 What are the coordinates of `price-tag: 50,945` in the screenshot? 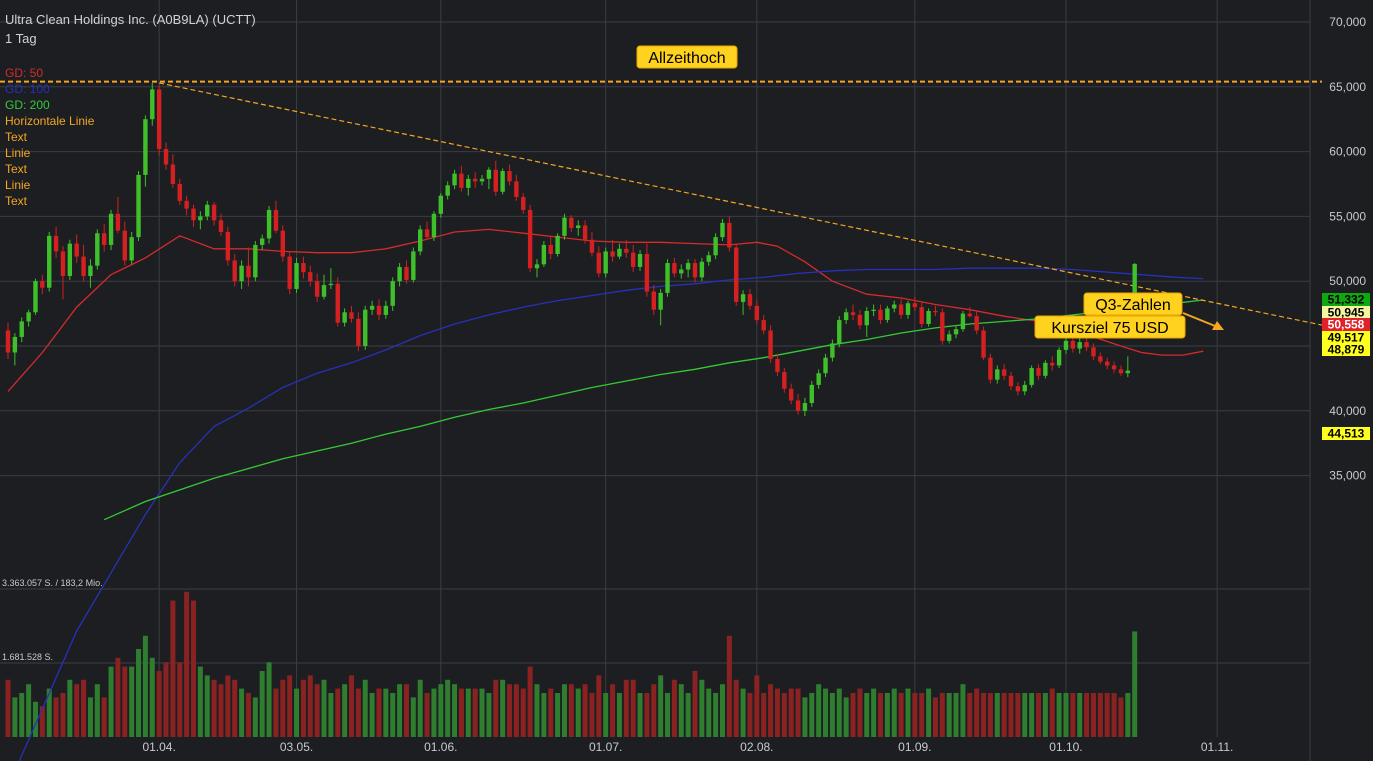 It's located at (1346, 313).